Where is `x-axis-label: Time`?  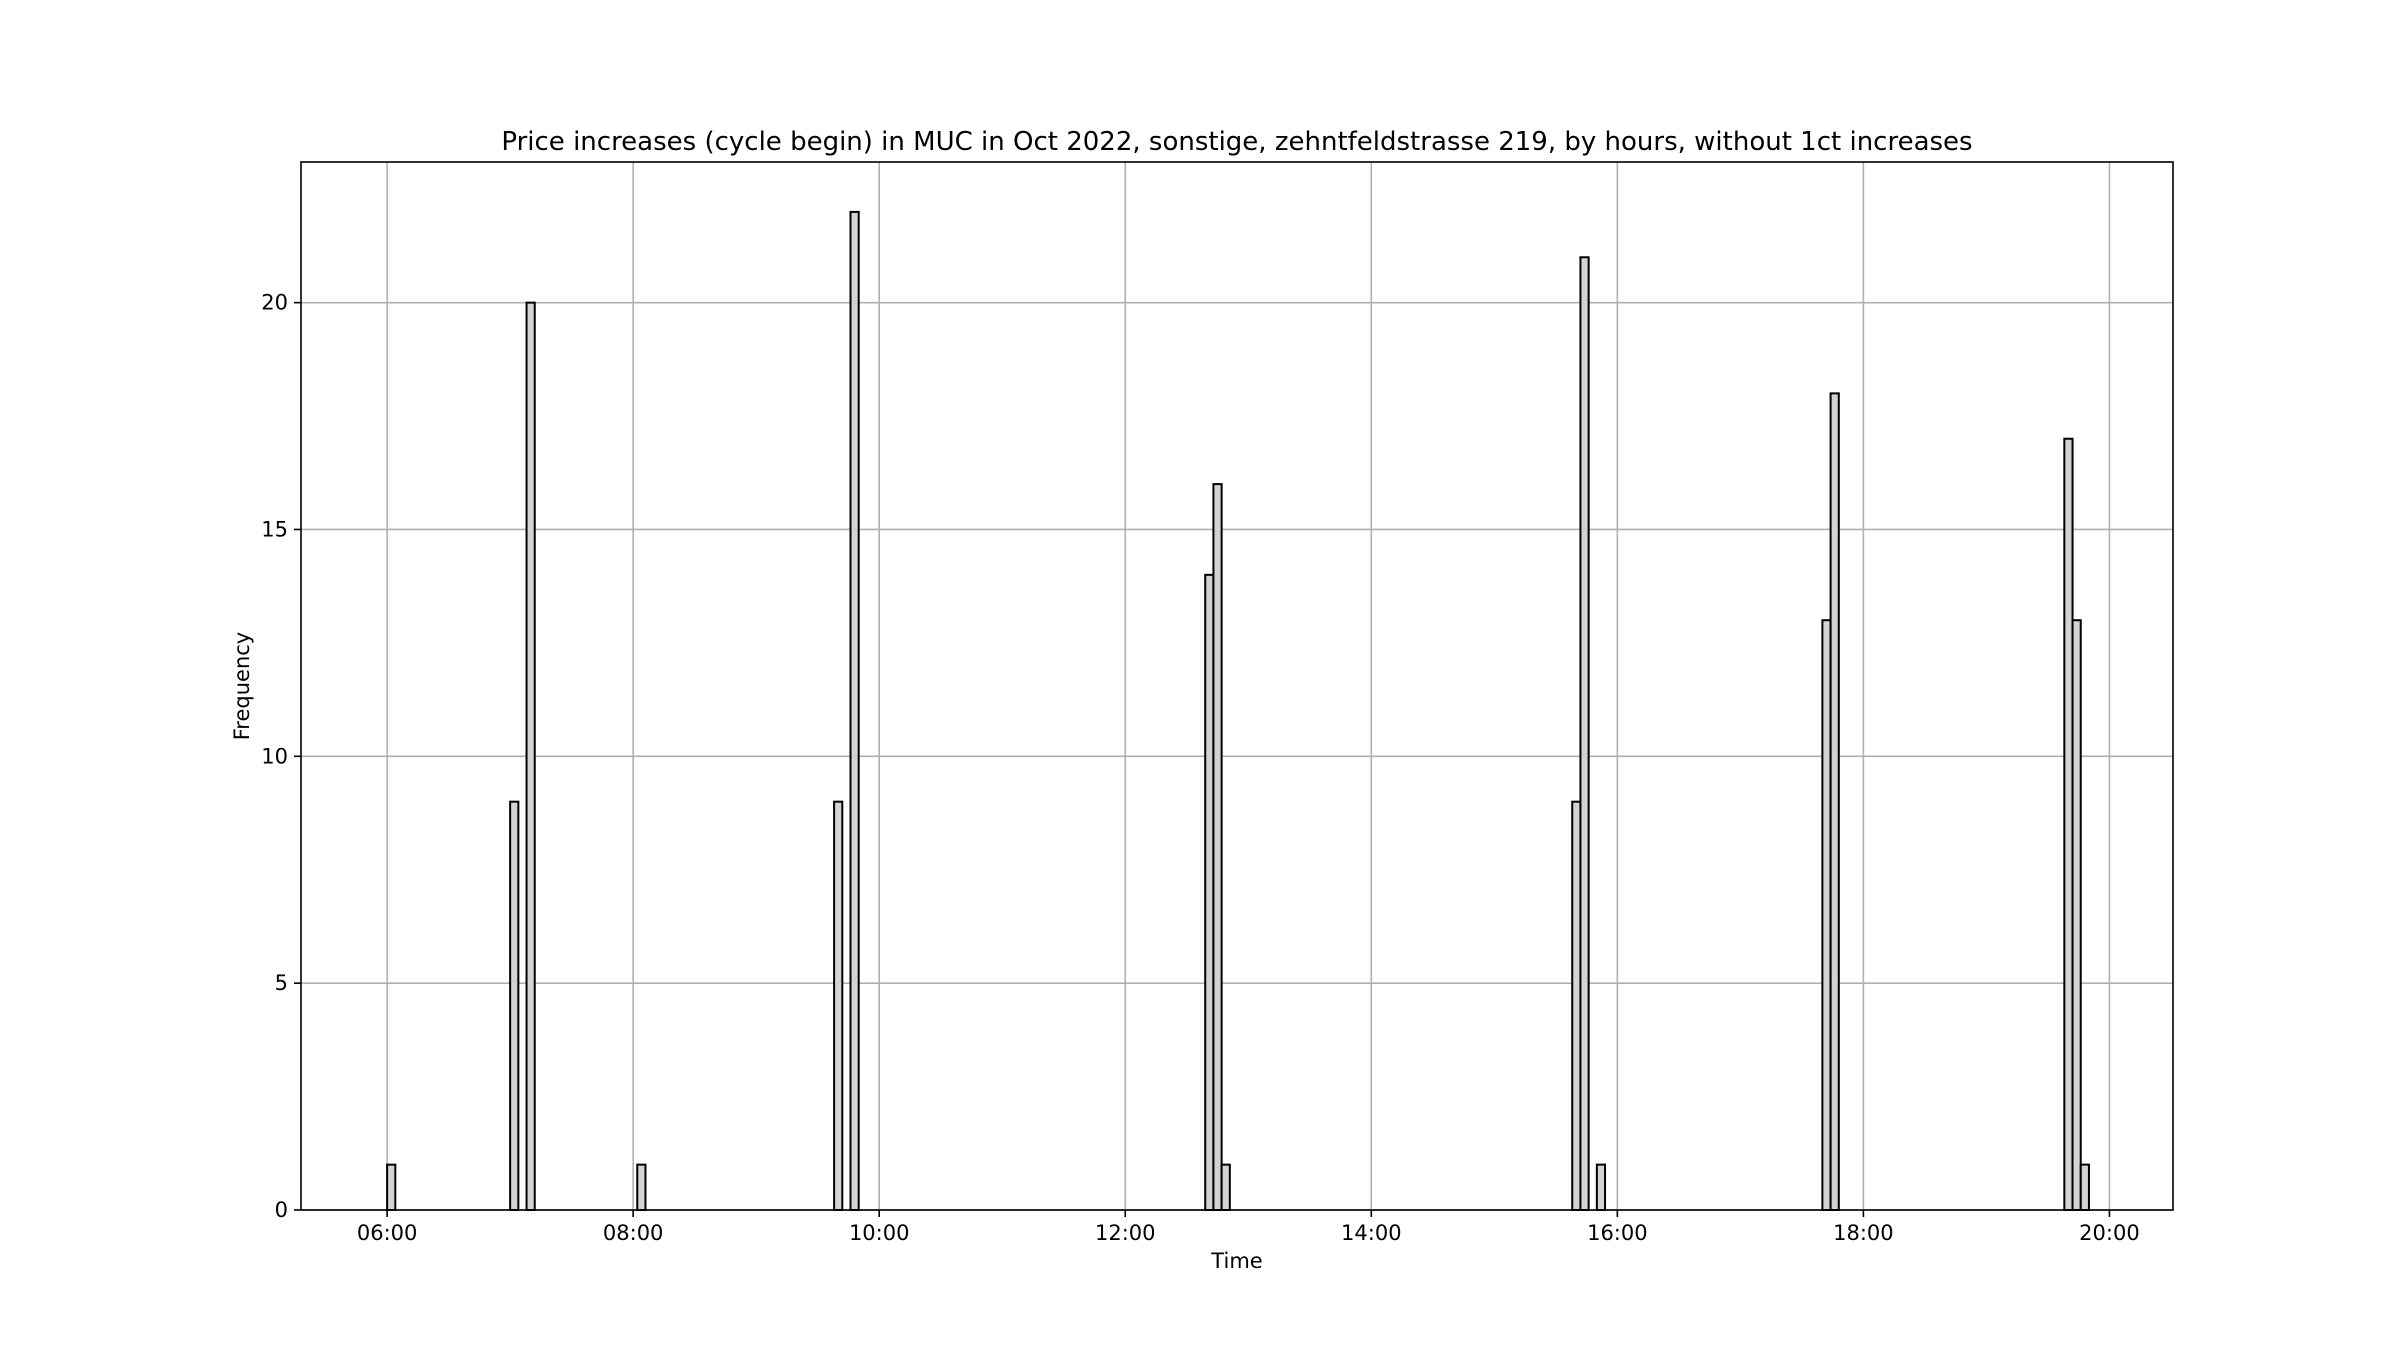 x-axis-label: Time is located at coordinates (1236, 1261).